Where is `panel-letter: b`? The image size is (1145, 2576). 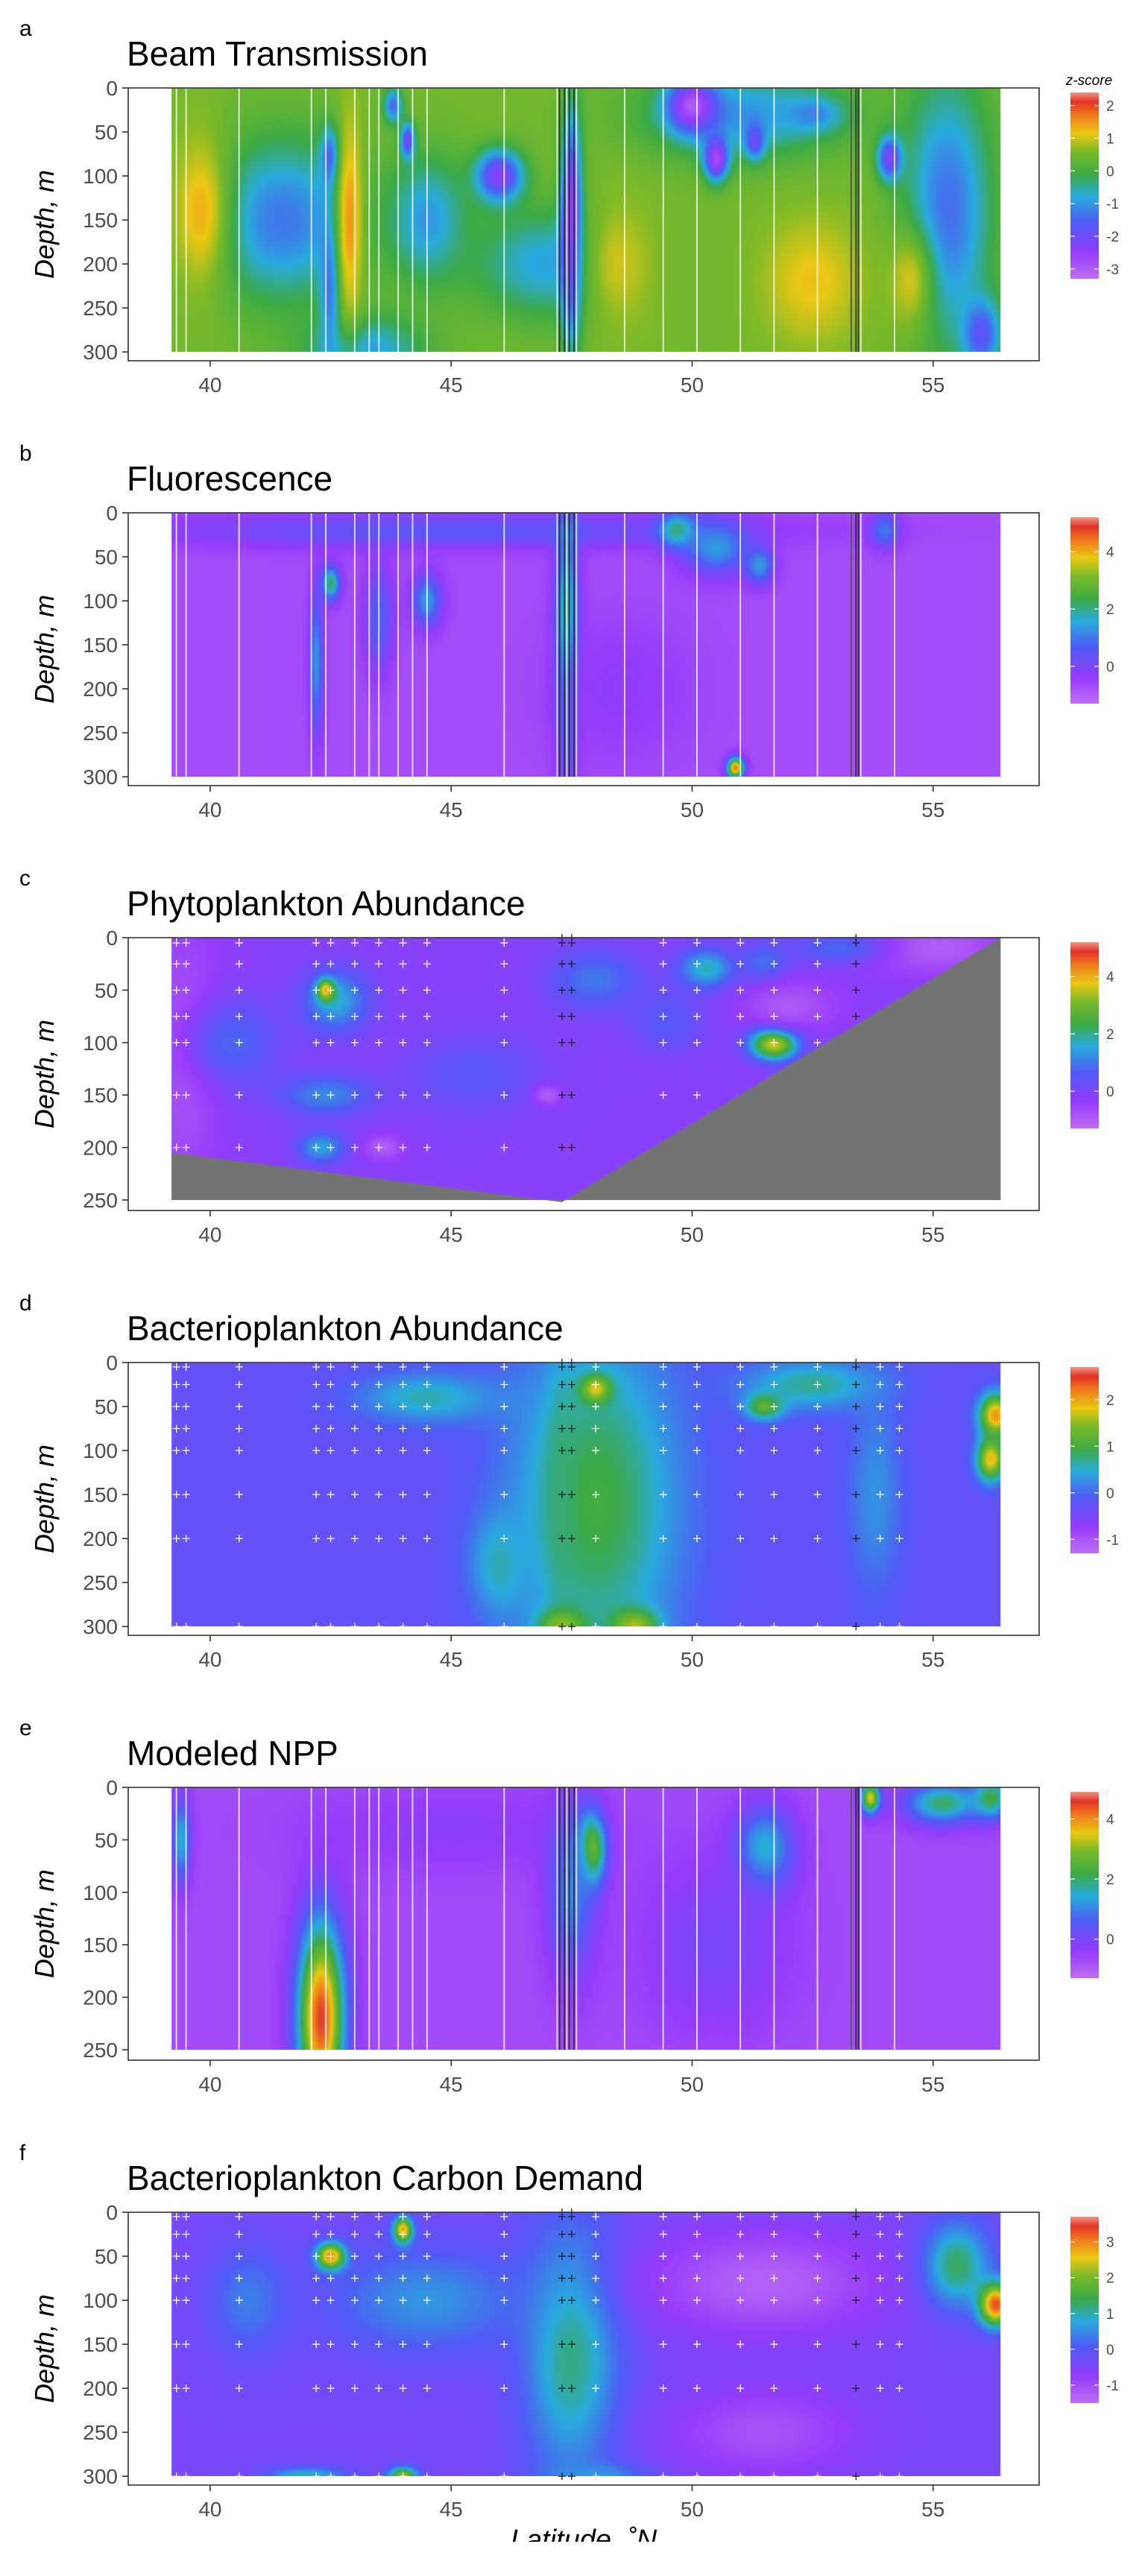 panel-letter: b is located at coordinates (25, 454).